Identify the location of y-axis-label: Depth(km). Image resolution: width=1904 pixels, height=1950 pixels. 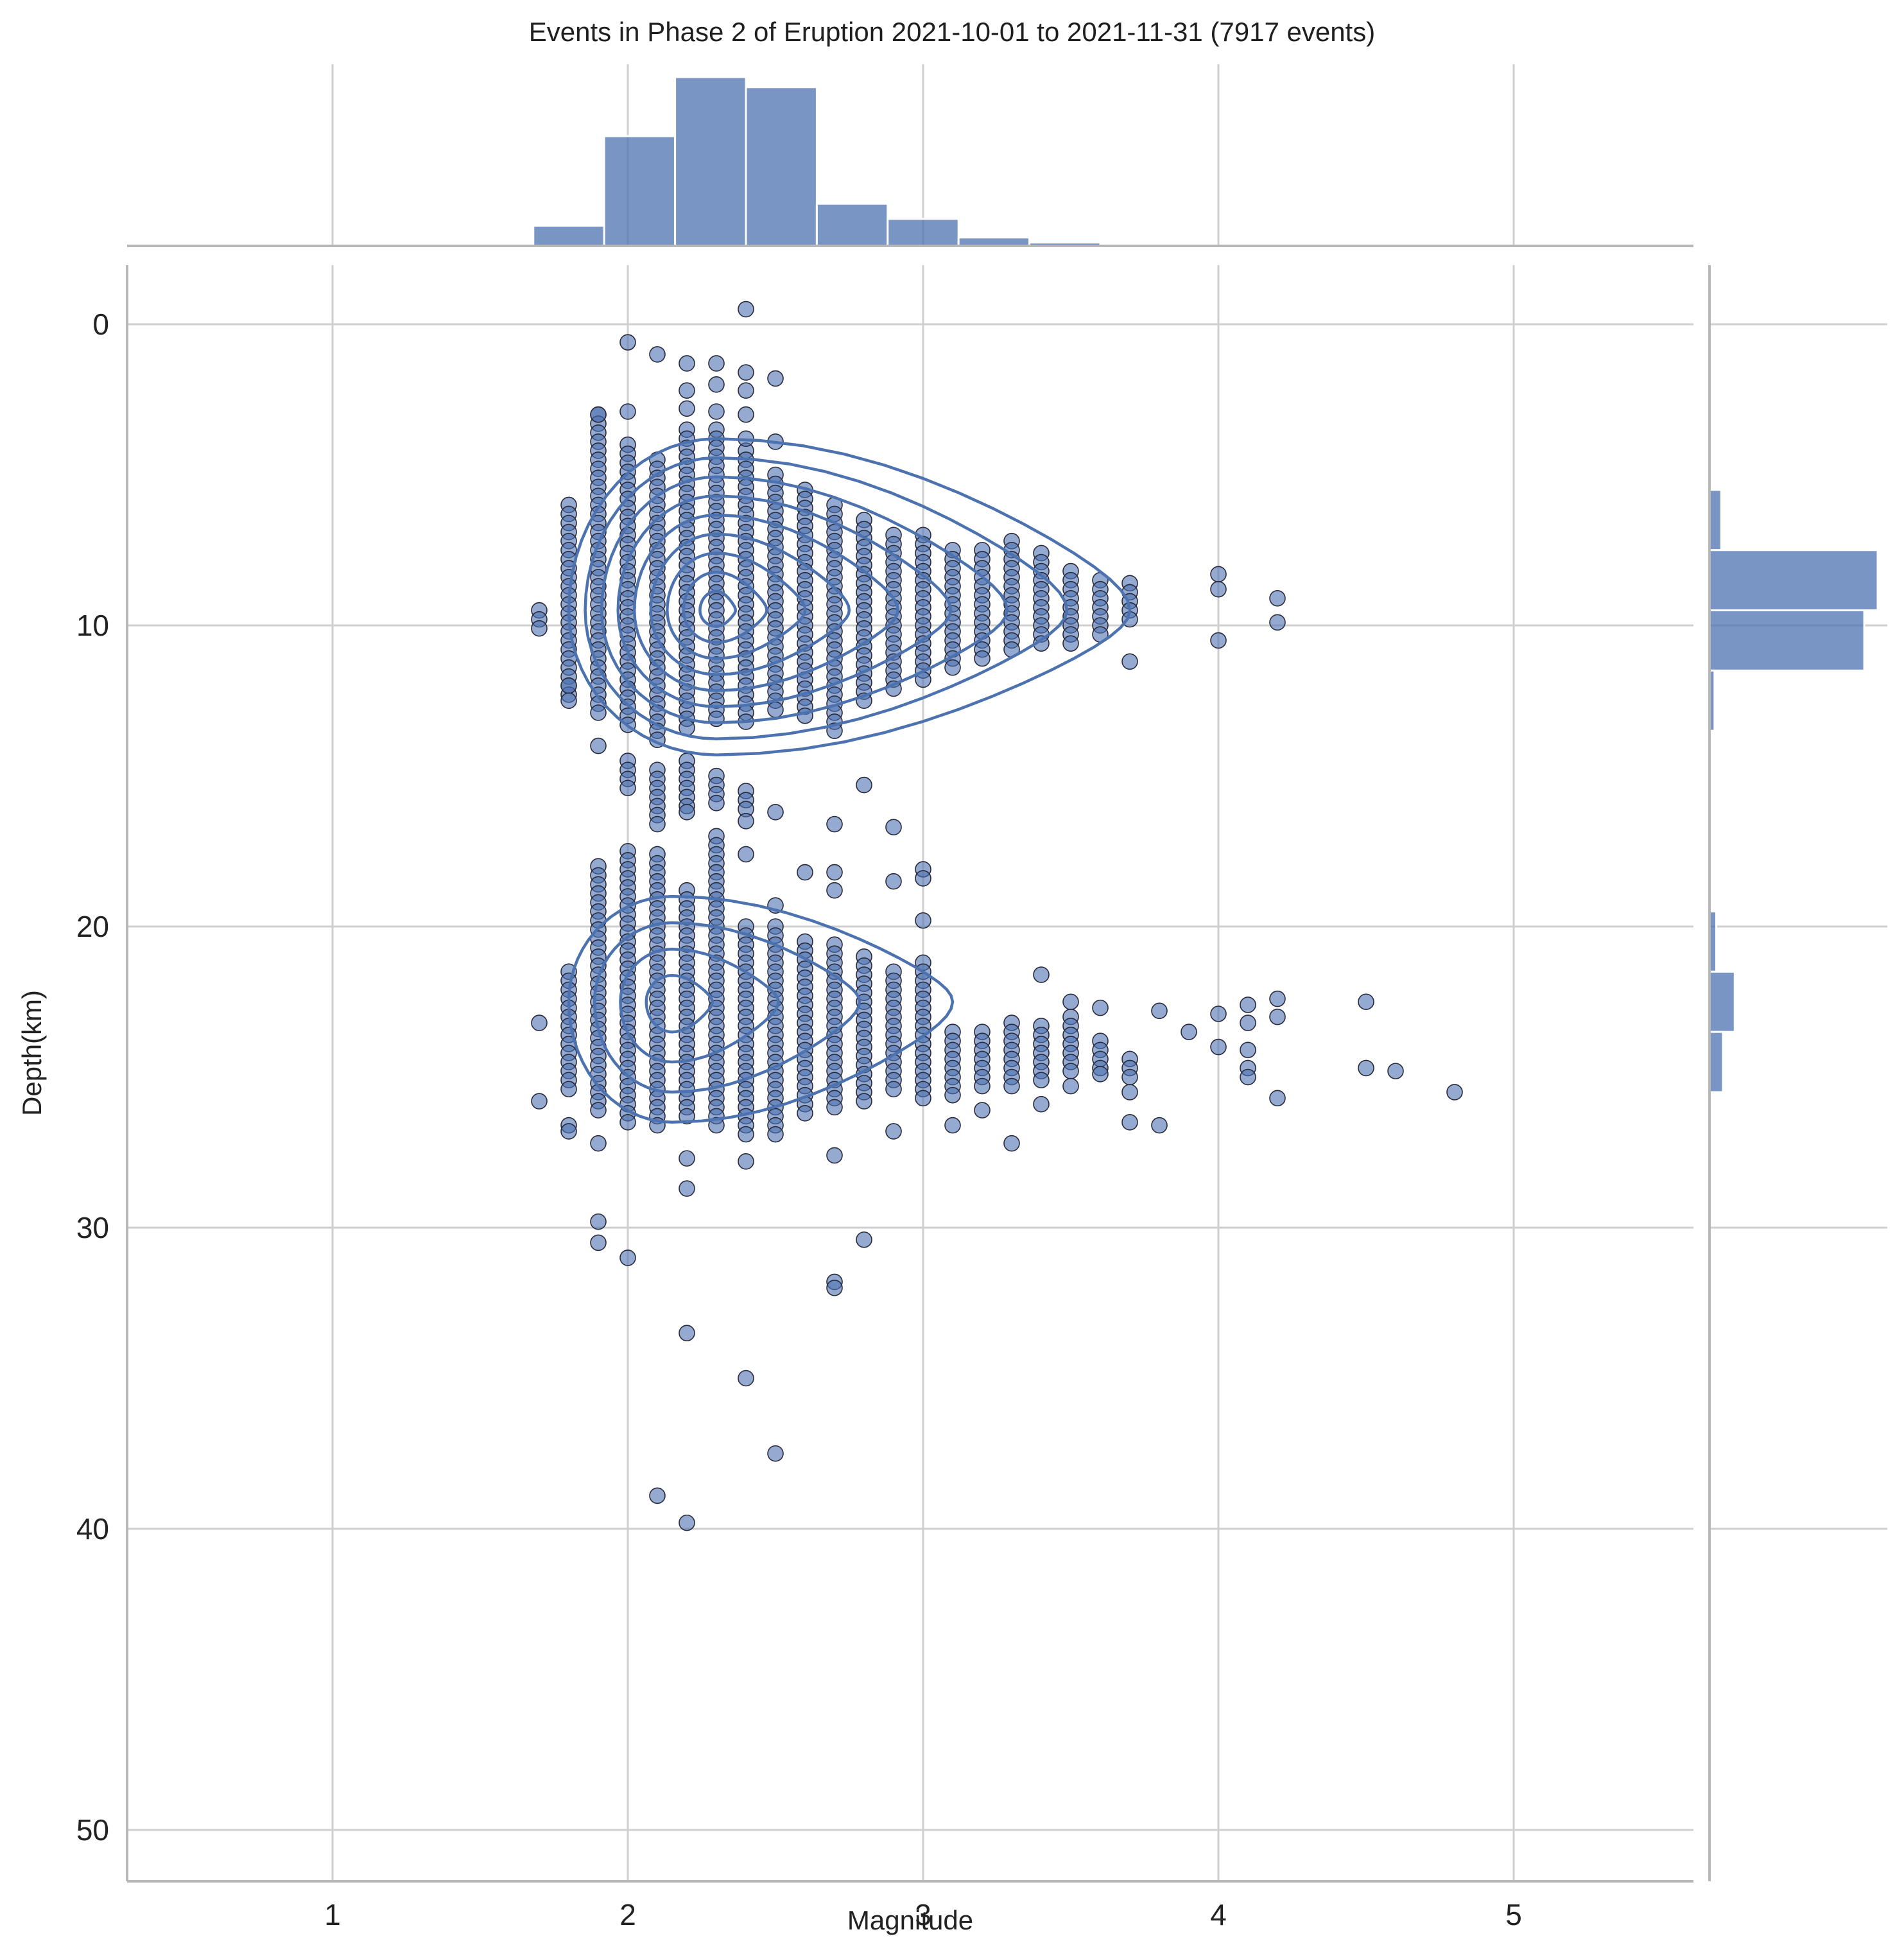
(32, 1053).